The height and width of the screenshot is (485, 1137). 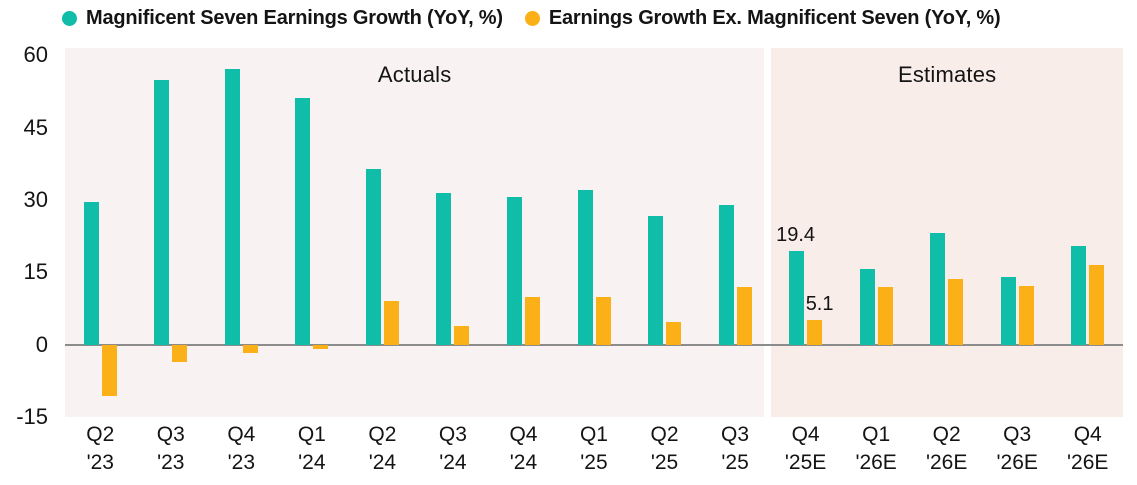 I want to click on ex-mag7-bar-Q325, so click(x=744, y=315).